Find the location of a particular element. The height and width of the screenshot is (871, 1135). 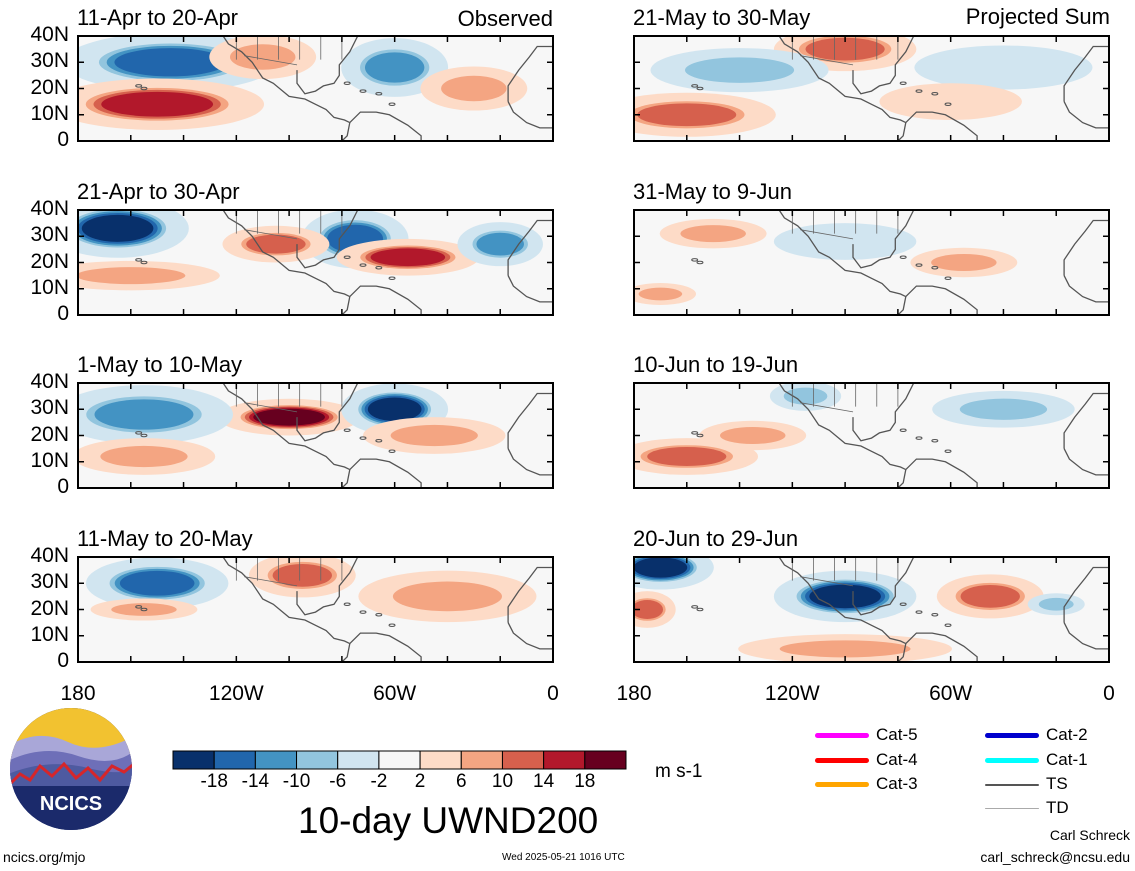

colorbar-tick-label: 14 is located at coordinates (544, 781).